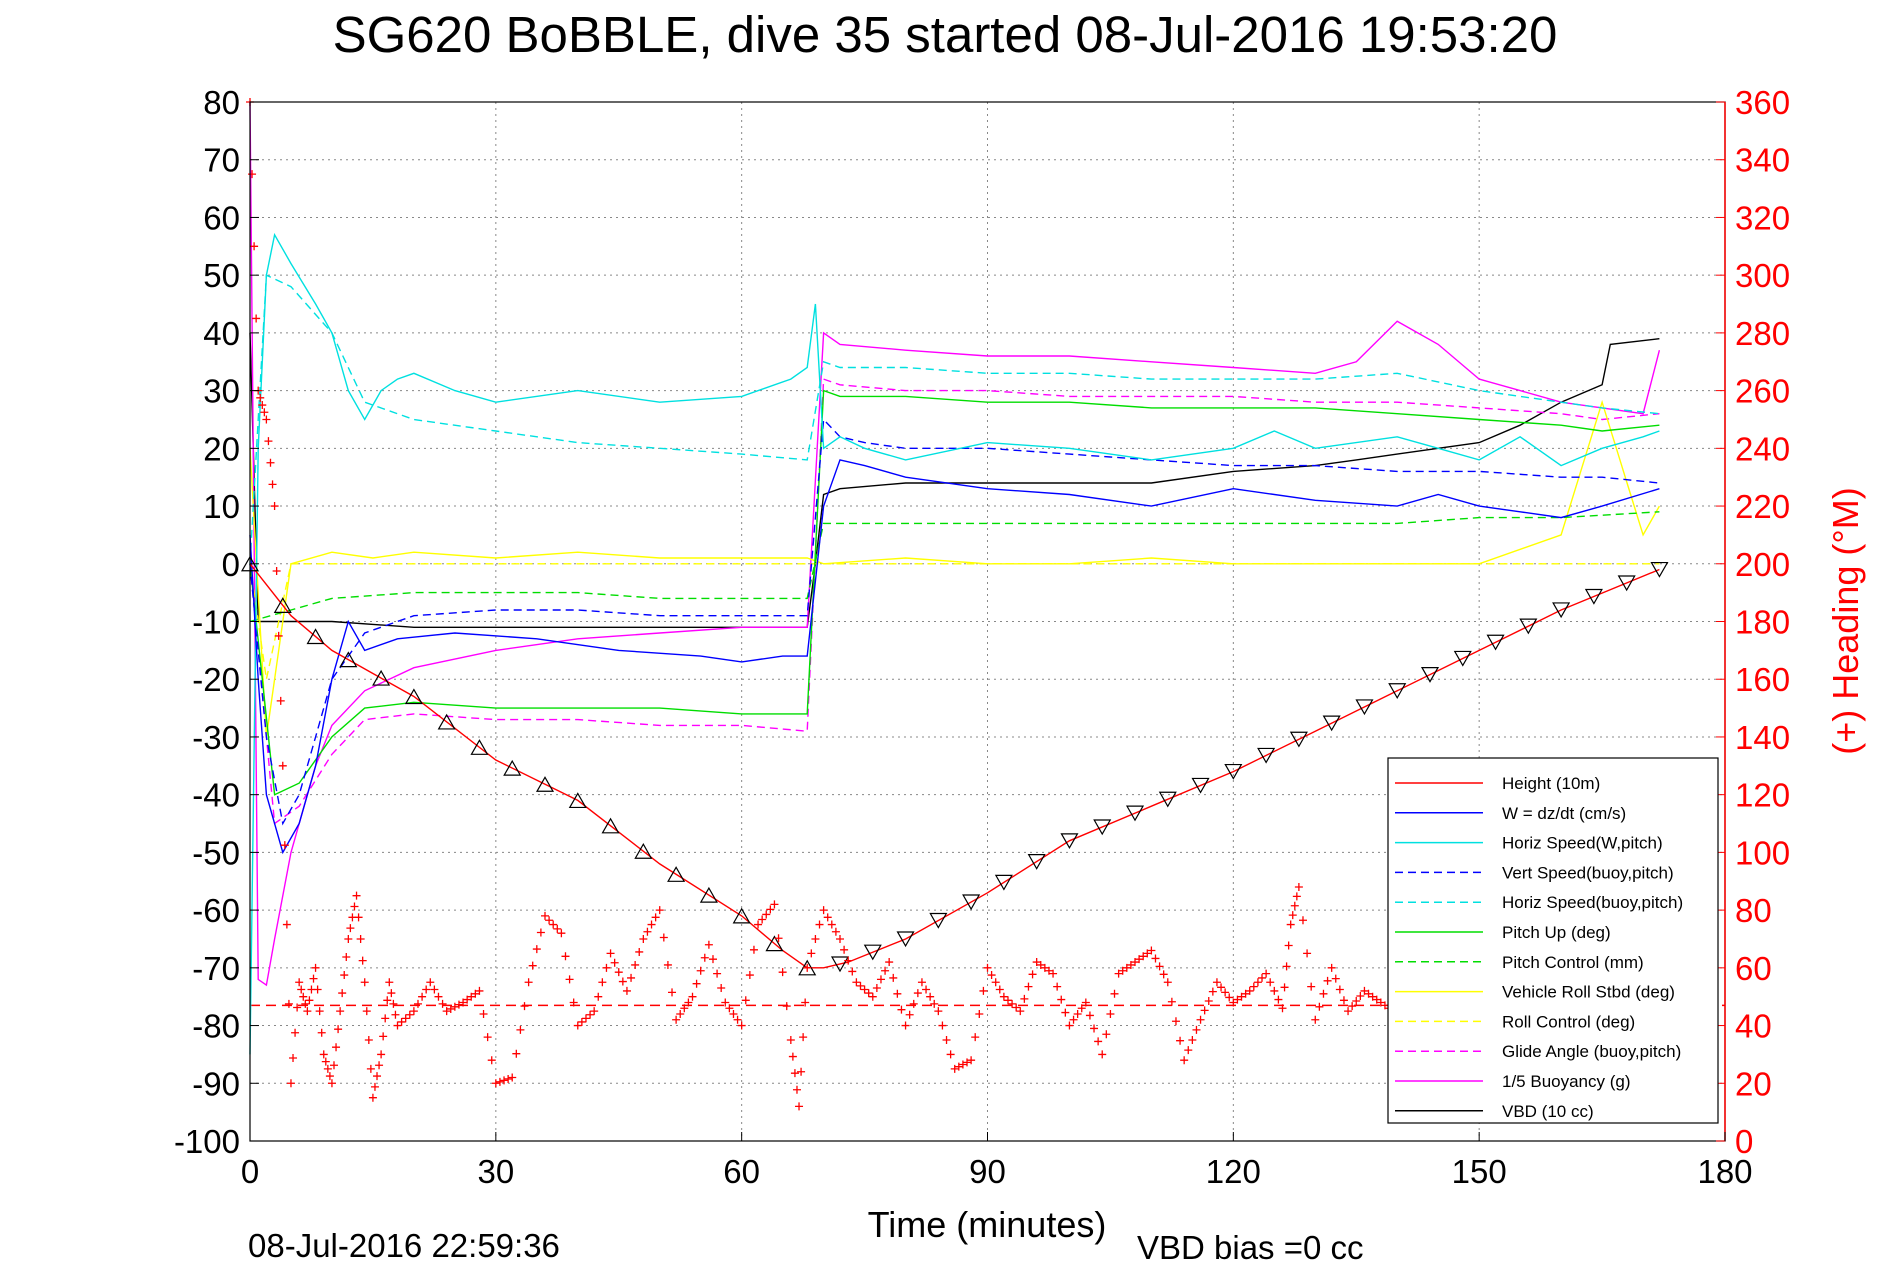 The image size is (1891, 1262). Describe the element at coordinates (216, 1026) in the screenshot. I see `y-tick-label: -80` at that location.